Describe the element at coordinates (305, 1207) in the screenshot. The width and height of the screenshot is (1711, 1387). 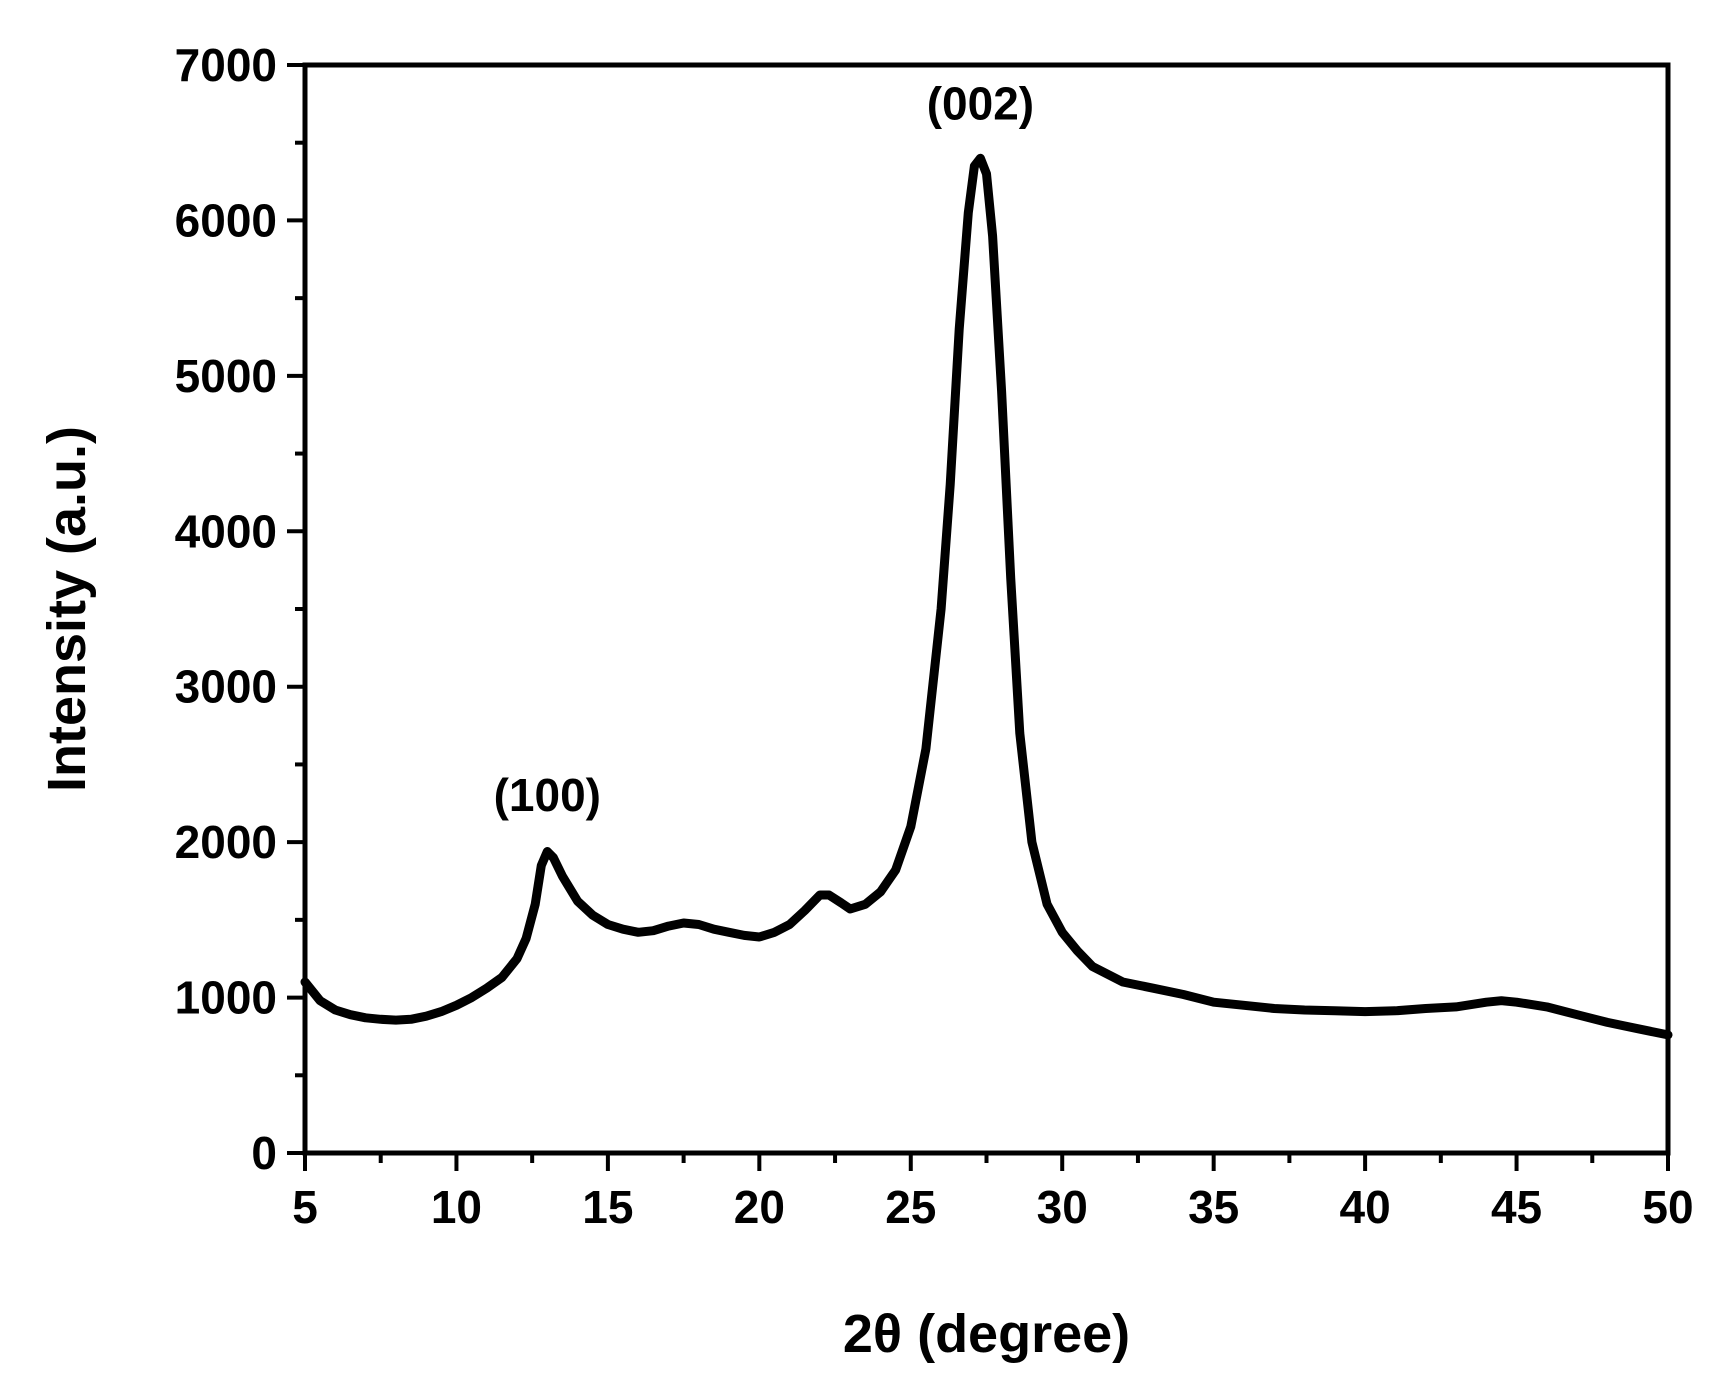
I see `x-tick-label-5: 5` at that location.